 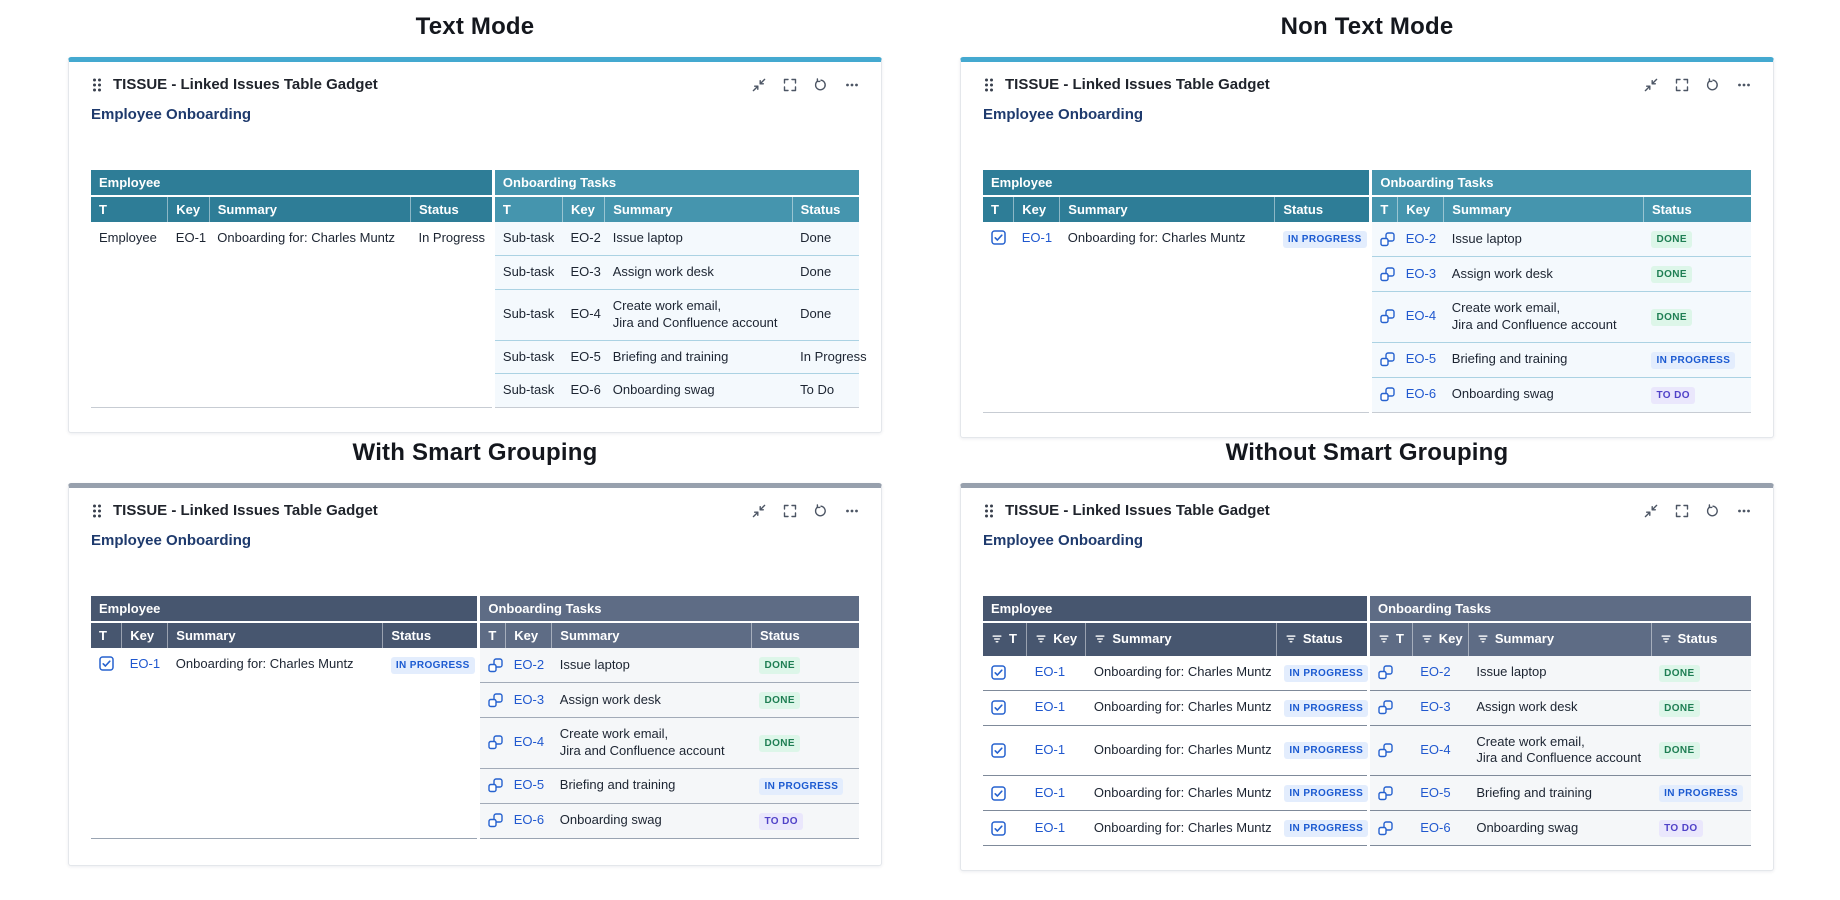 What do you see at coordinates (475, 84) in the screenshot?
I see `gadget-header: TISSUE - Linked Issues Table Gadget` at bounding box center [475, 84].